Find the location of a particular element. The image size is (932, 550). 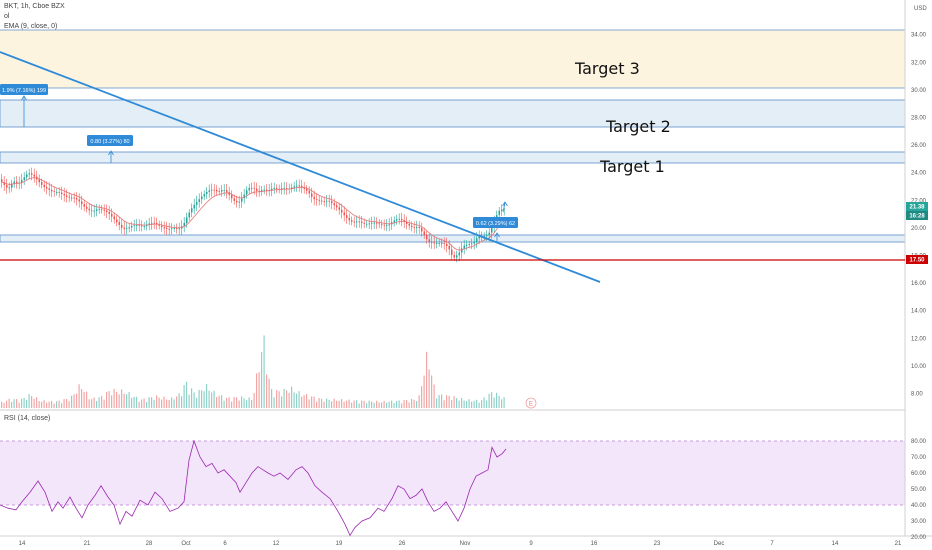

measure-badge-2: 0.80 (3.27%) 80 is located at coordinates (110, 140).